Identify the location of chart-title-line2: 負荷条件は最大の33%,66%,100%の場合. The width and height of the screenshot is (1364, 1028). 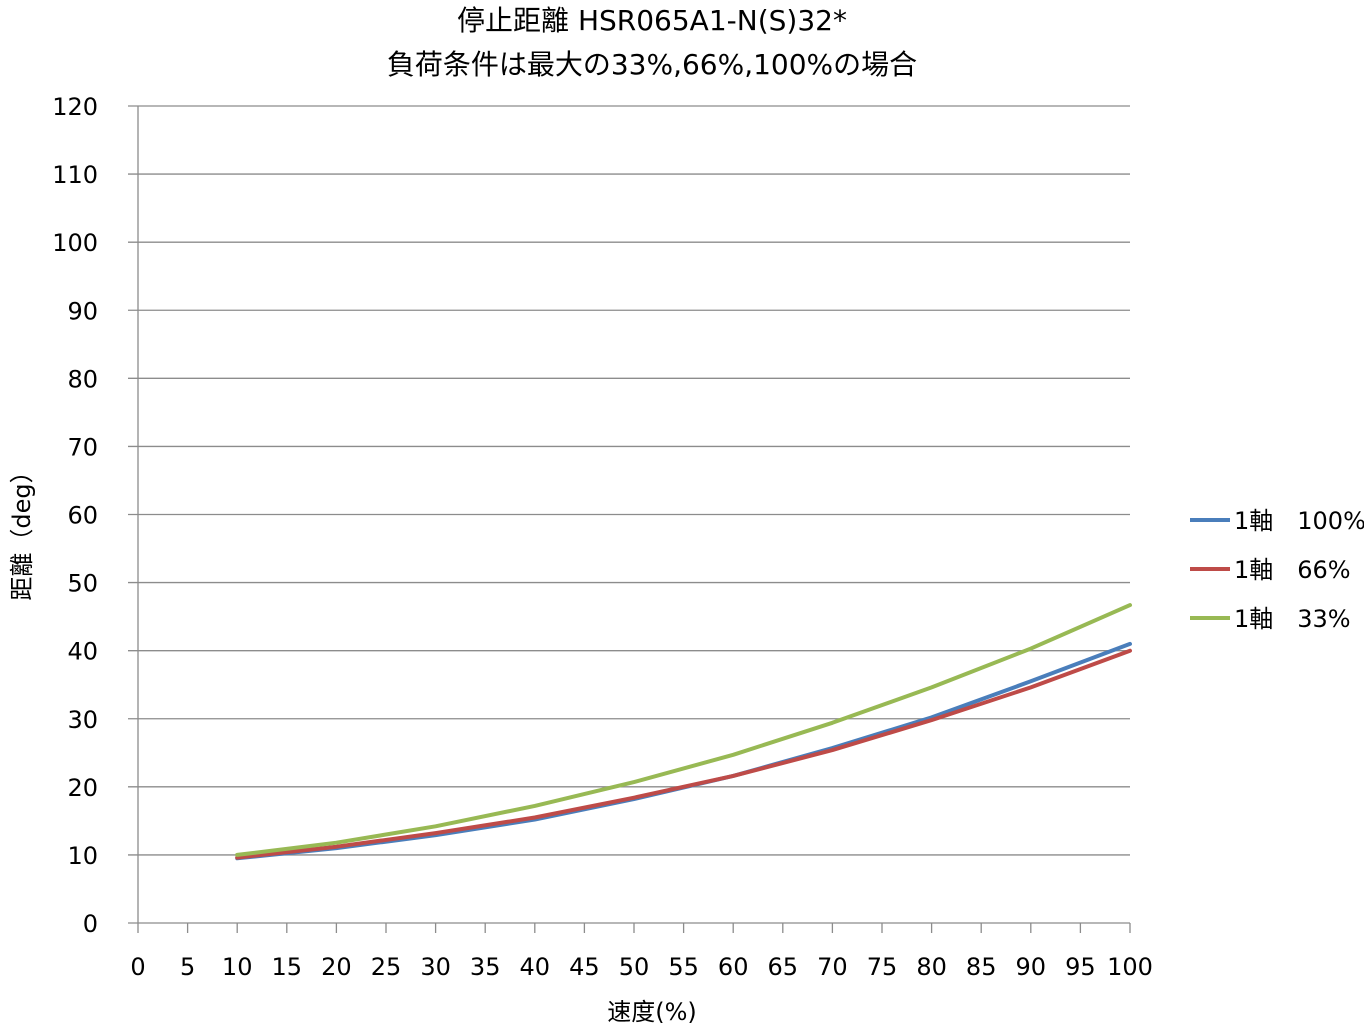
(652, 64).